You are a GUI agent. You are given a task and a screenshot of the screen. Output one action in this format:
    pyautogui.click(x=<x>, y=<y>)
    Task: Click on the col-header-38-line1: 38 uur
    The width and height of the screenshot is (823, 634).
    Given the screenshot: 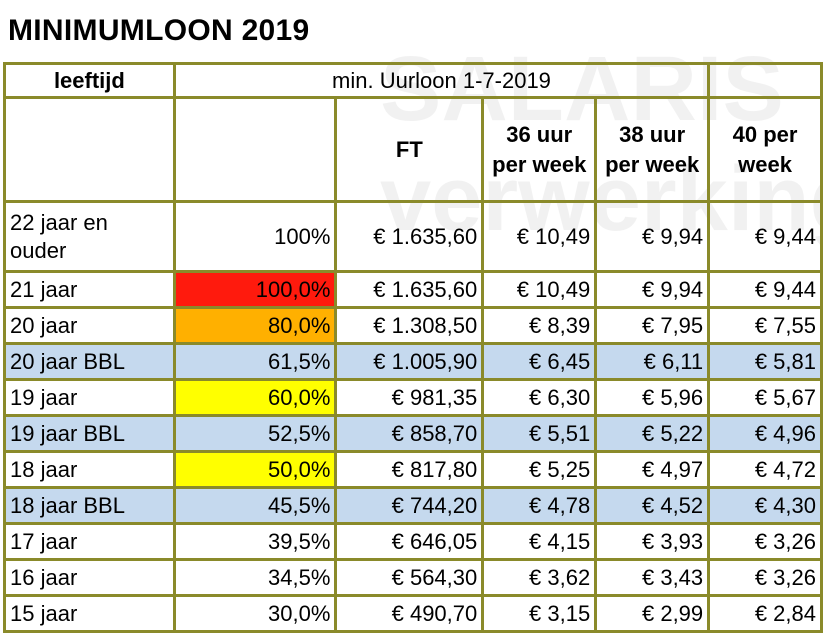 What is the action you would take?
    pyautogui.click(x=652, y=134)
    